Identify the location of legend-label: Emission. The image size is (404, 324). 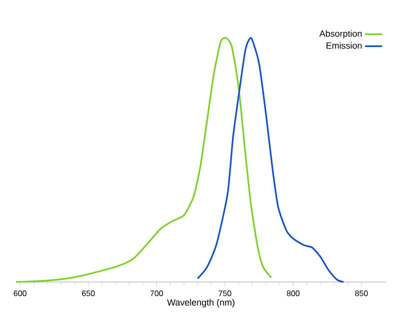
(344, 45).